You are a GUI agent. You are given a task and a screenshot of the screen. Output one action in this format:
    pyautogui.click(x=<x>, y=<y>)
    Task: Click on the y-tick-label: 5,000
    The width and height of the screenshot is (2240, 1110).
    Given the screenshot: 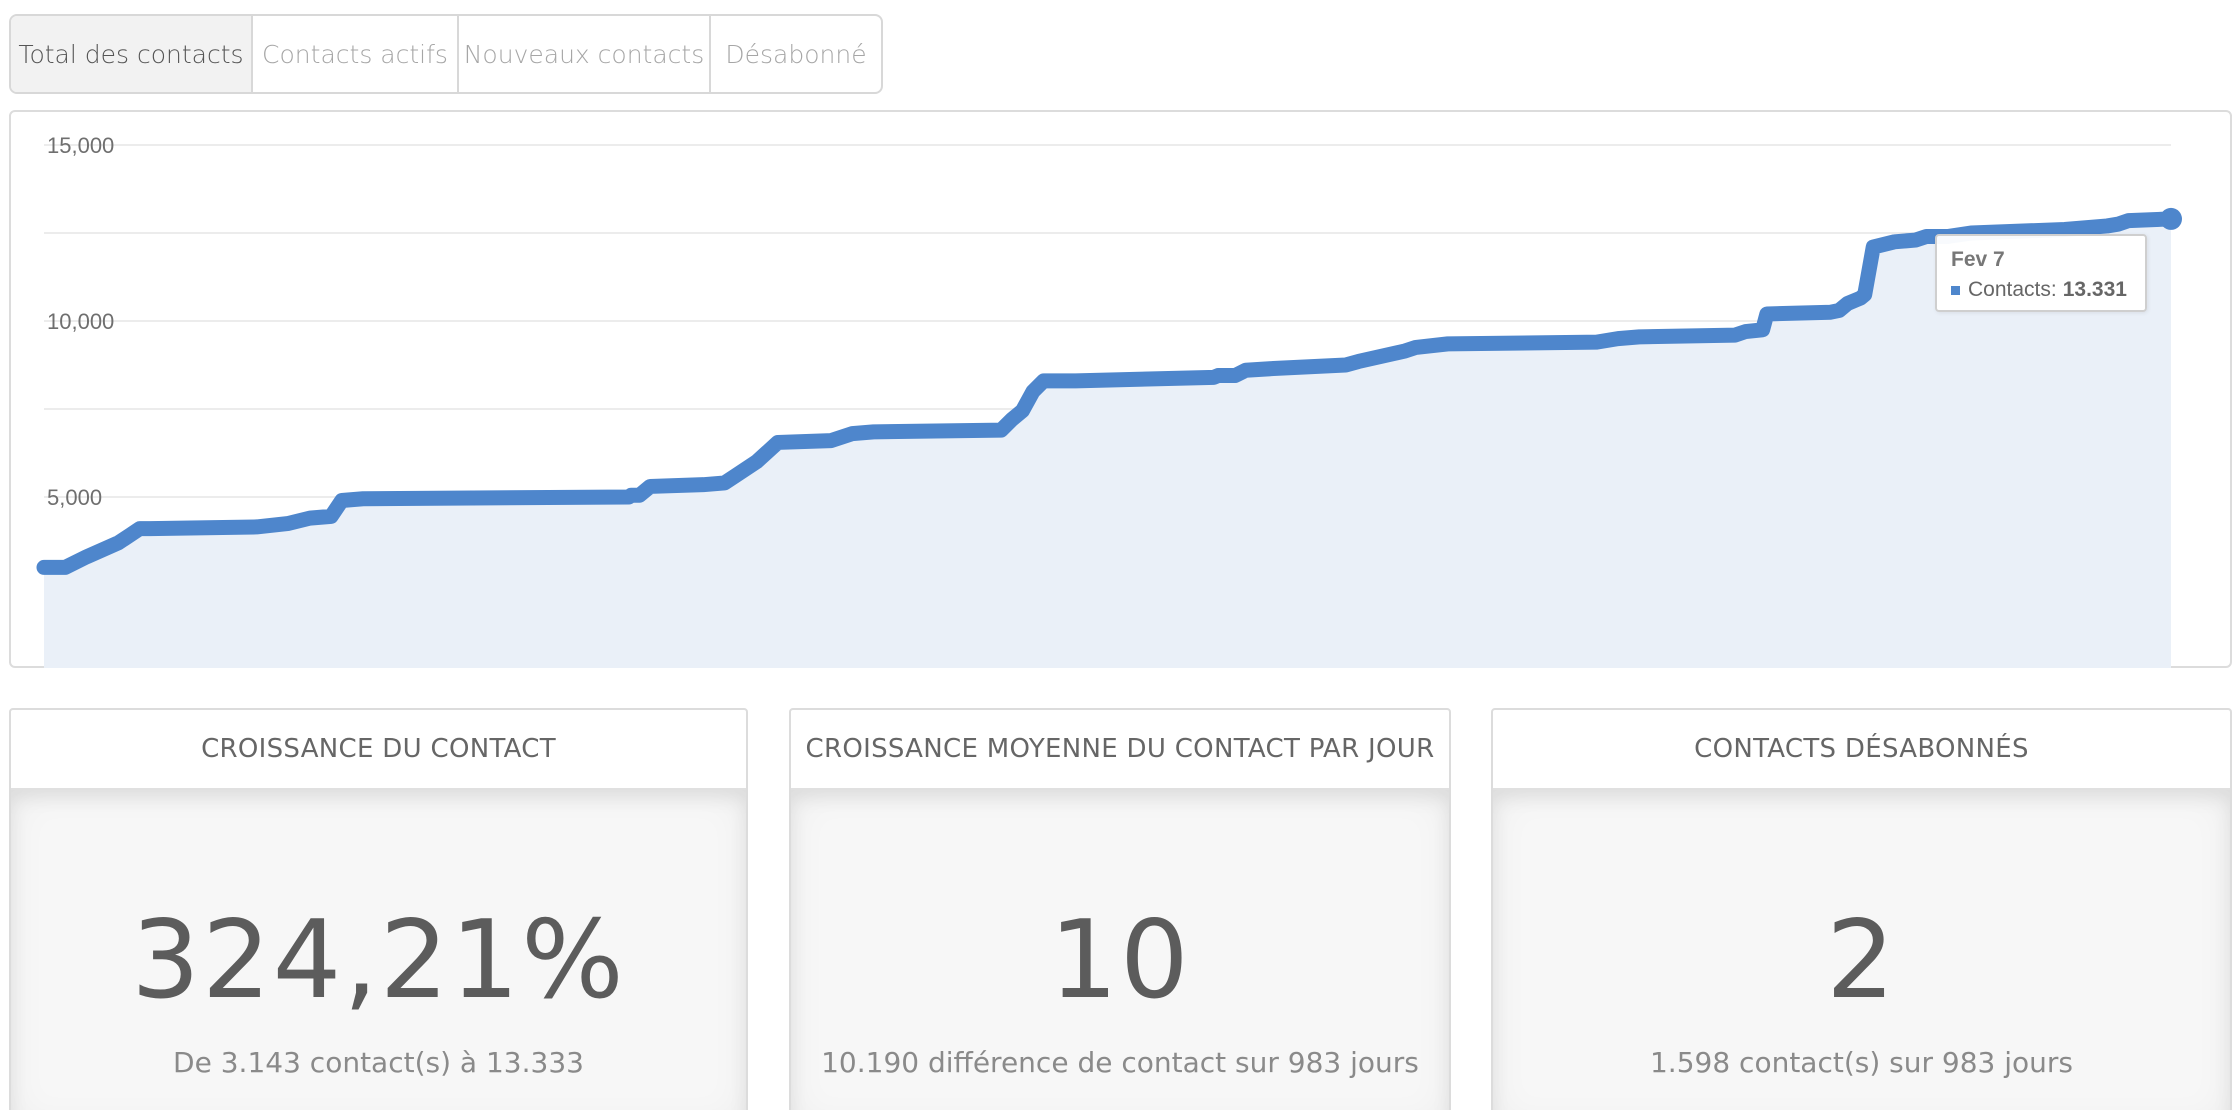 What is the action you would take?
    pyautogui.click(x=74, y=497)
    